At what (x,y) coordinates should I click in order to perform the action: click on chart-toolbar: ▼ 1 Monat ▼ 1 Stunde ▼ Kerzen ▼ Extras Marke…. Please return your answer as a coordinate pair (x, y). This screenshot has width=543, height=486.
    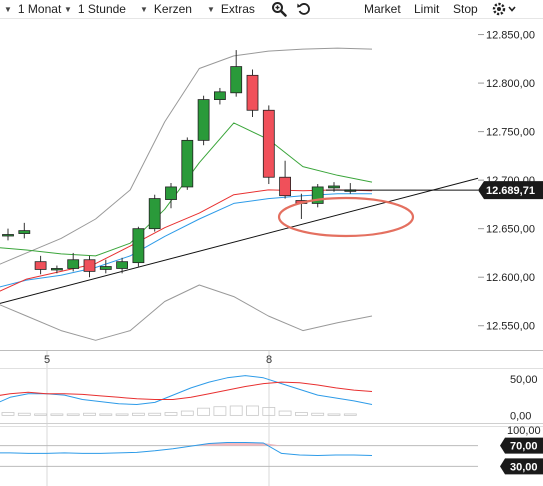
    Looking at the image, I should click on (271, 9).